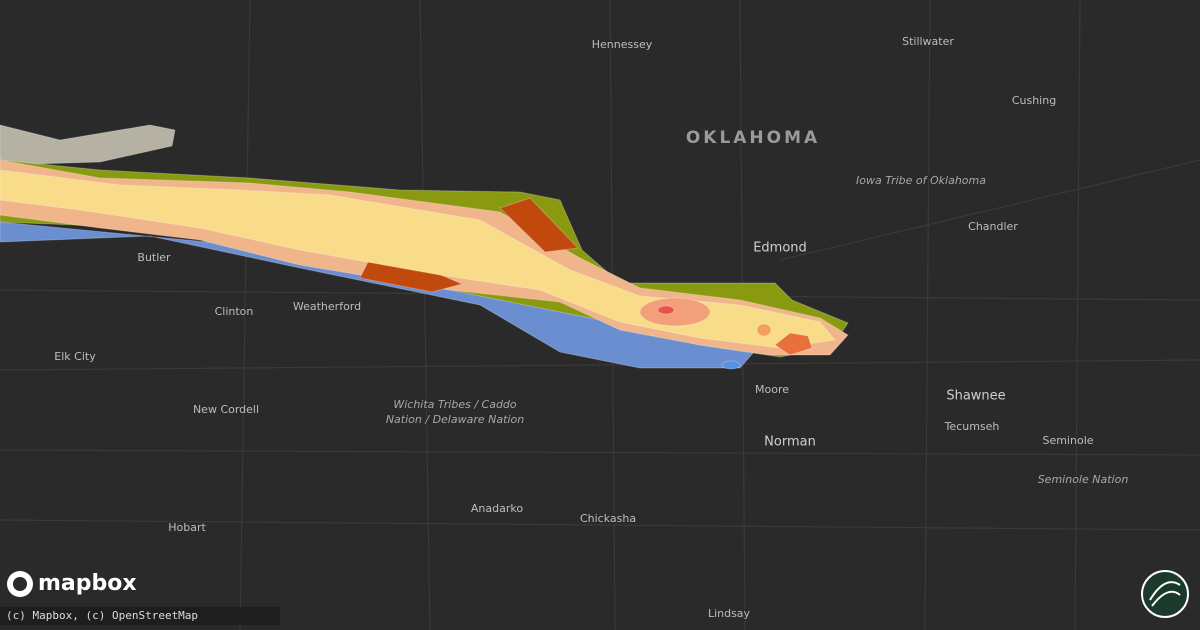 Image resolution: width=1200 pixels, height=630 pixels. What do you see at coordinates (790, 442) in the screenshot?
I see `place-label: Norman` at bounding box center [790, 442].